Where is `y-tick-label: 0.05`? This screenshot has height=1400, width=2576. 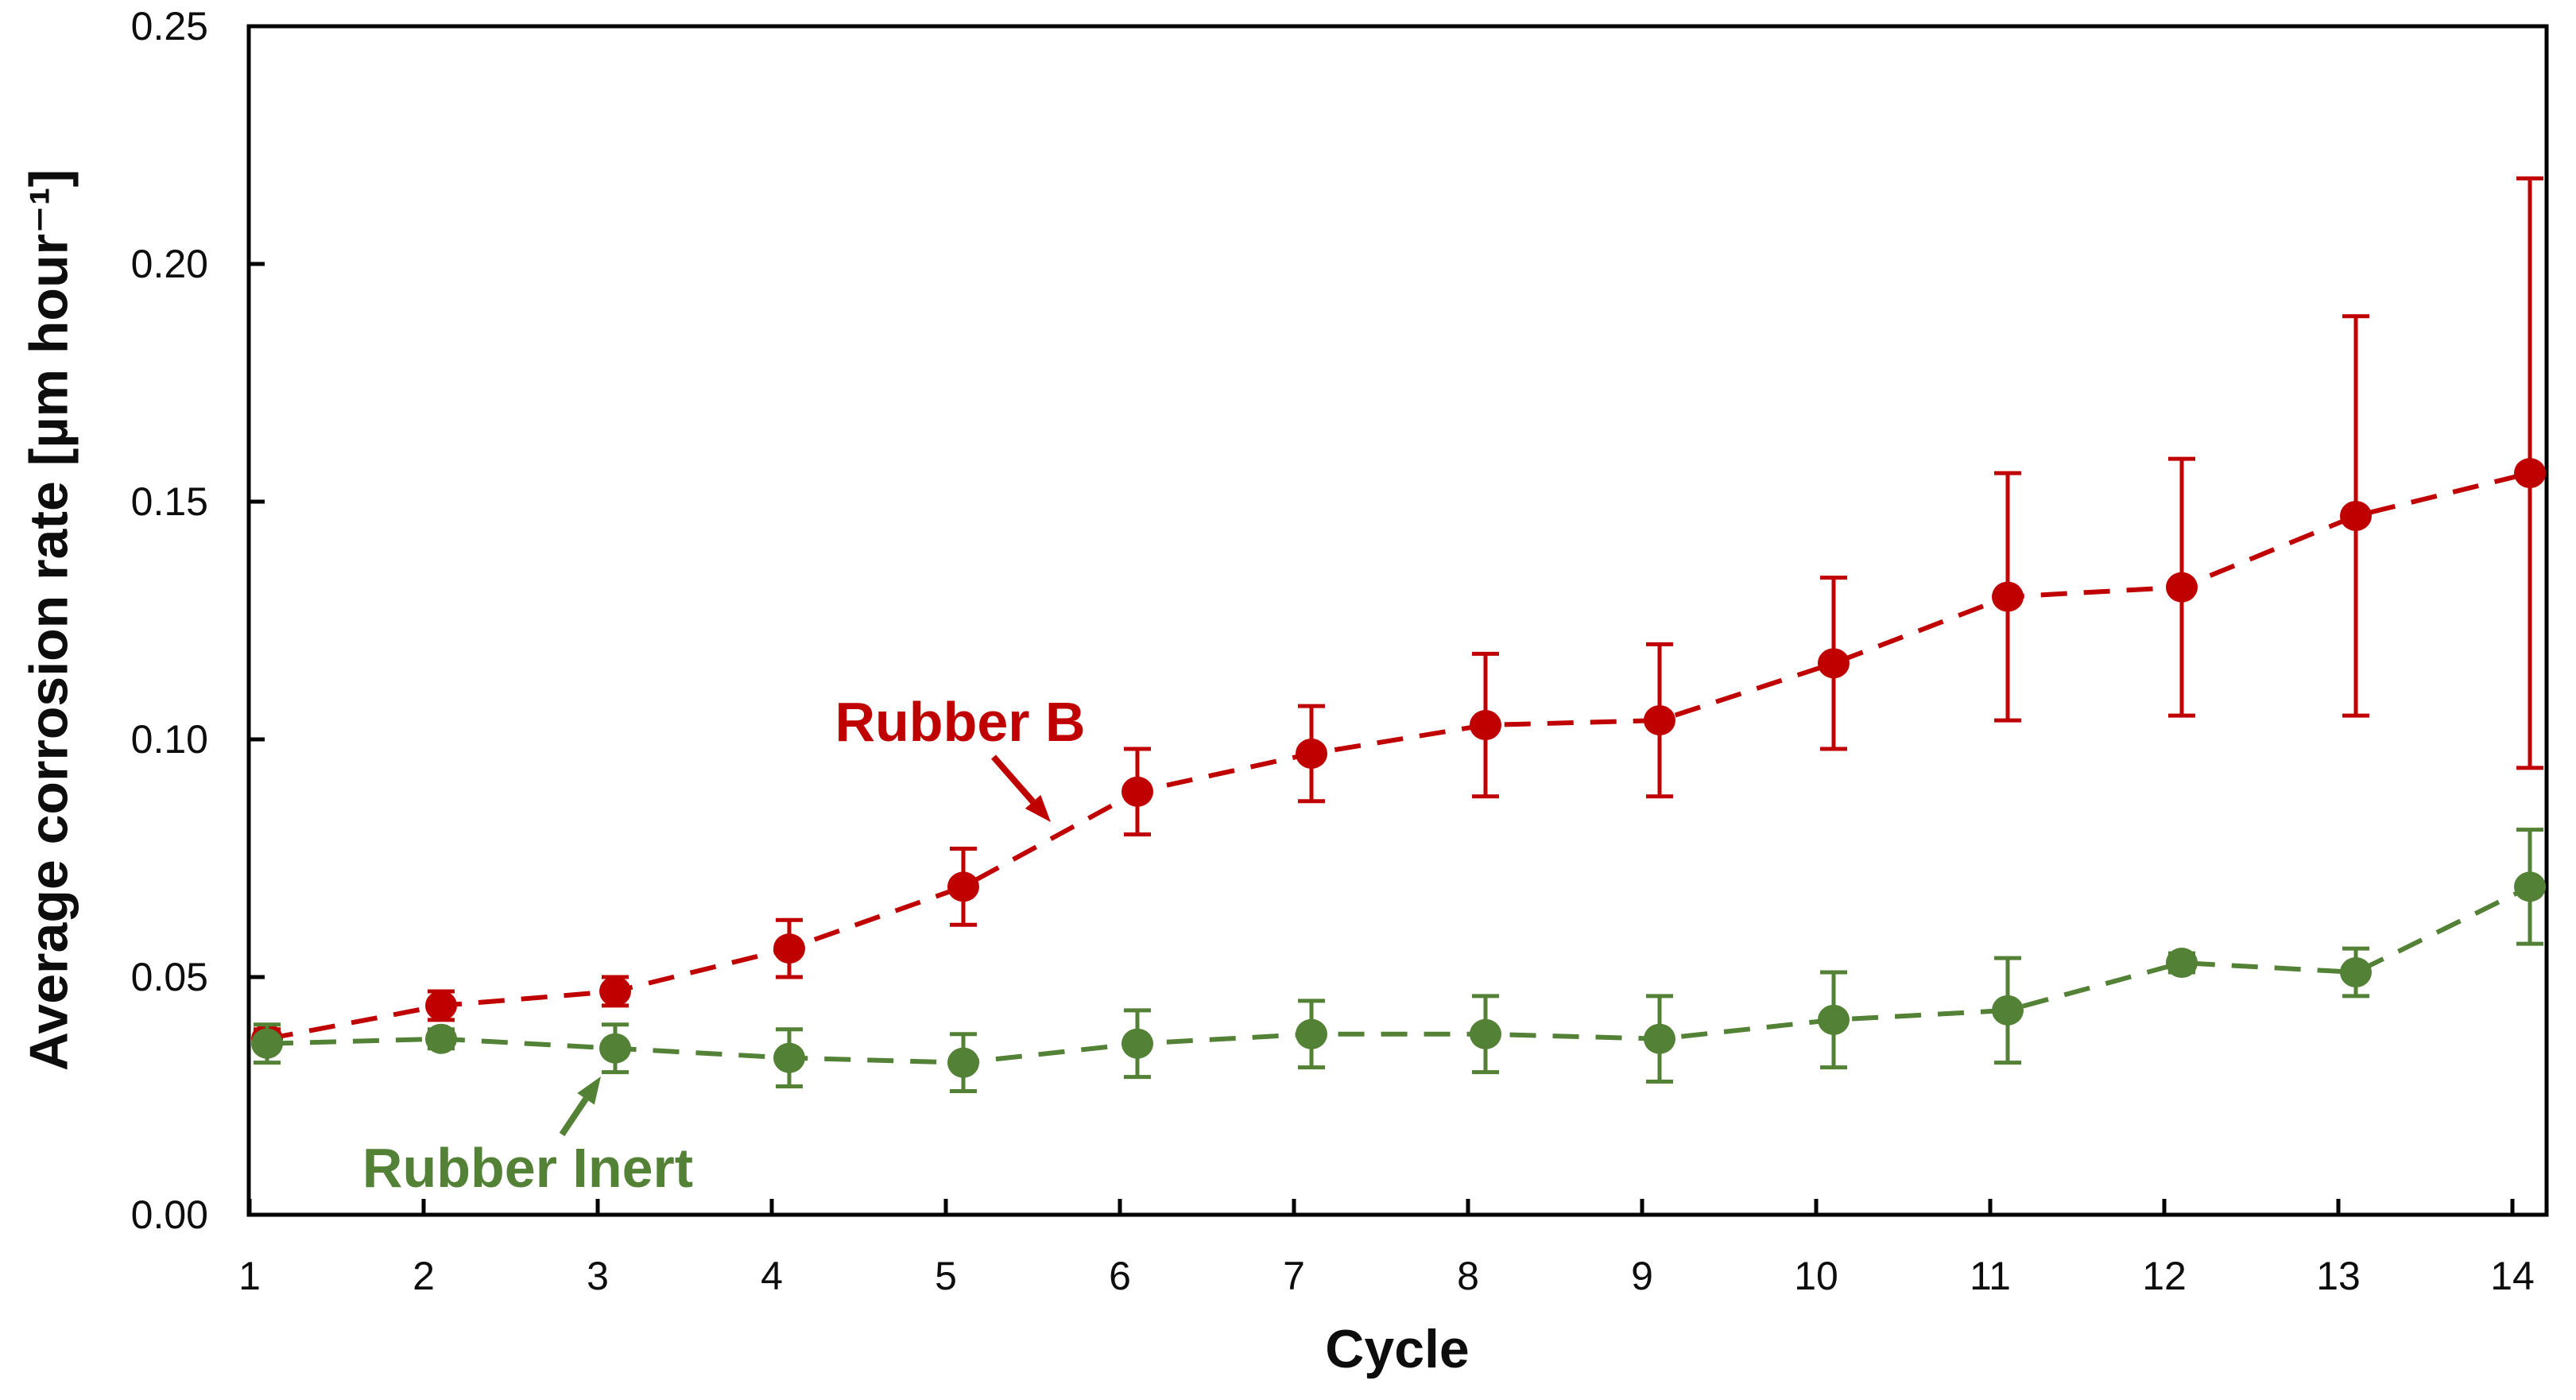 y-tick-label: 0.05 is located at coordinates (169, 977).